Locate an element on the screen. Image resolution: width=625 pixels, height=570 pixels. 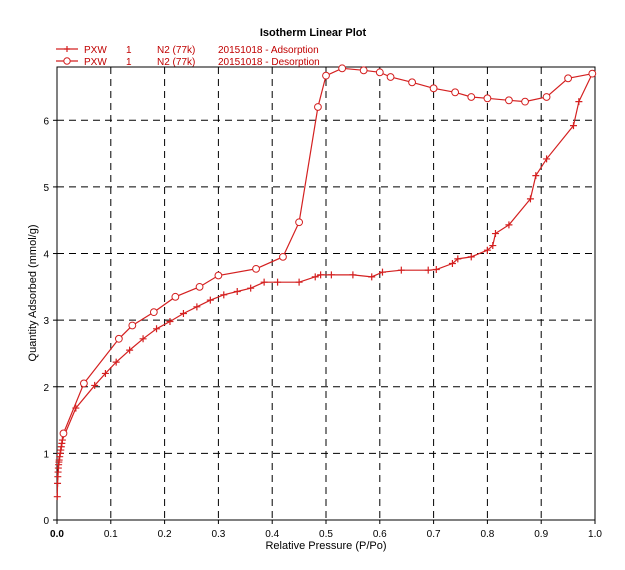
x-tick-label: 1.0 is located at coordinates (595, 534).